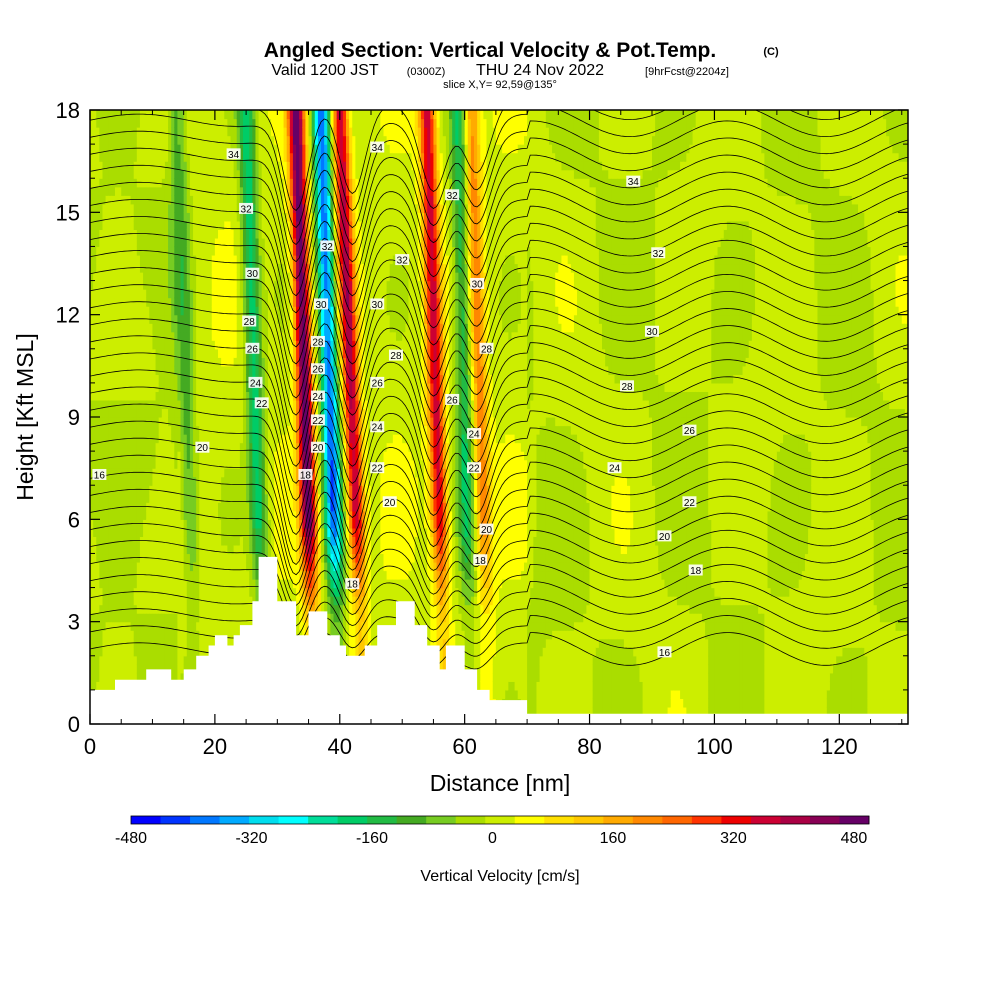  I want to click on x-tick-label: 40, so click(340, 746).